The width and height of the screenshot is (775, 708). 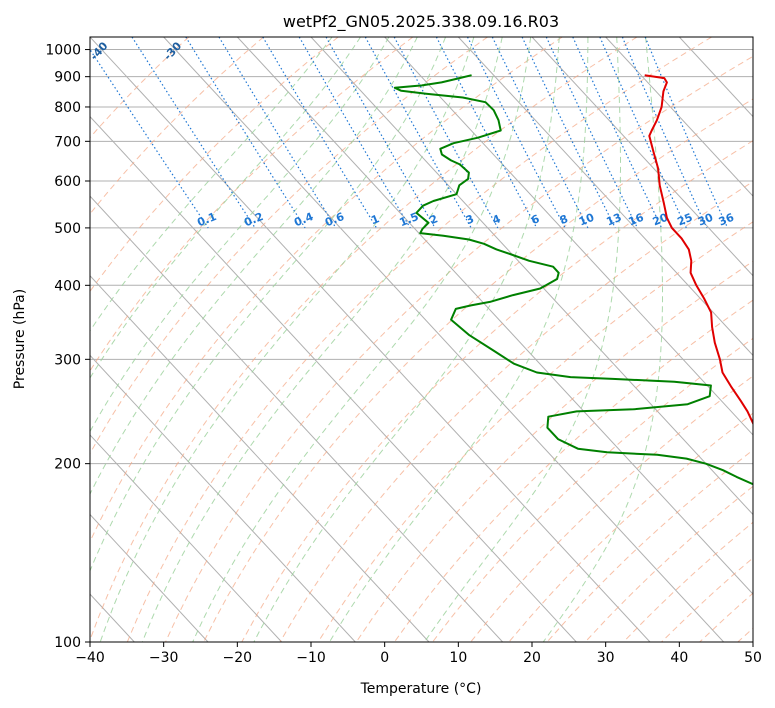 I want to click on mixing-ratio-label: 1, so click(x=375, y=219).